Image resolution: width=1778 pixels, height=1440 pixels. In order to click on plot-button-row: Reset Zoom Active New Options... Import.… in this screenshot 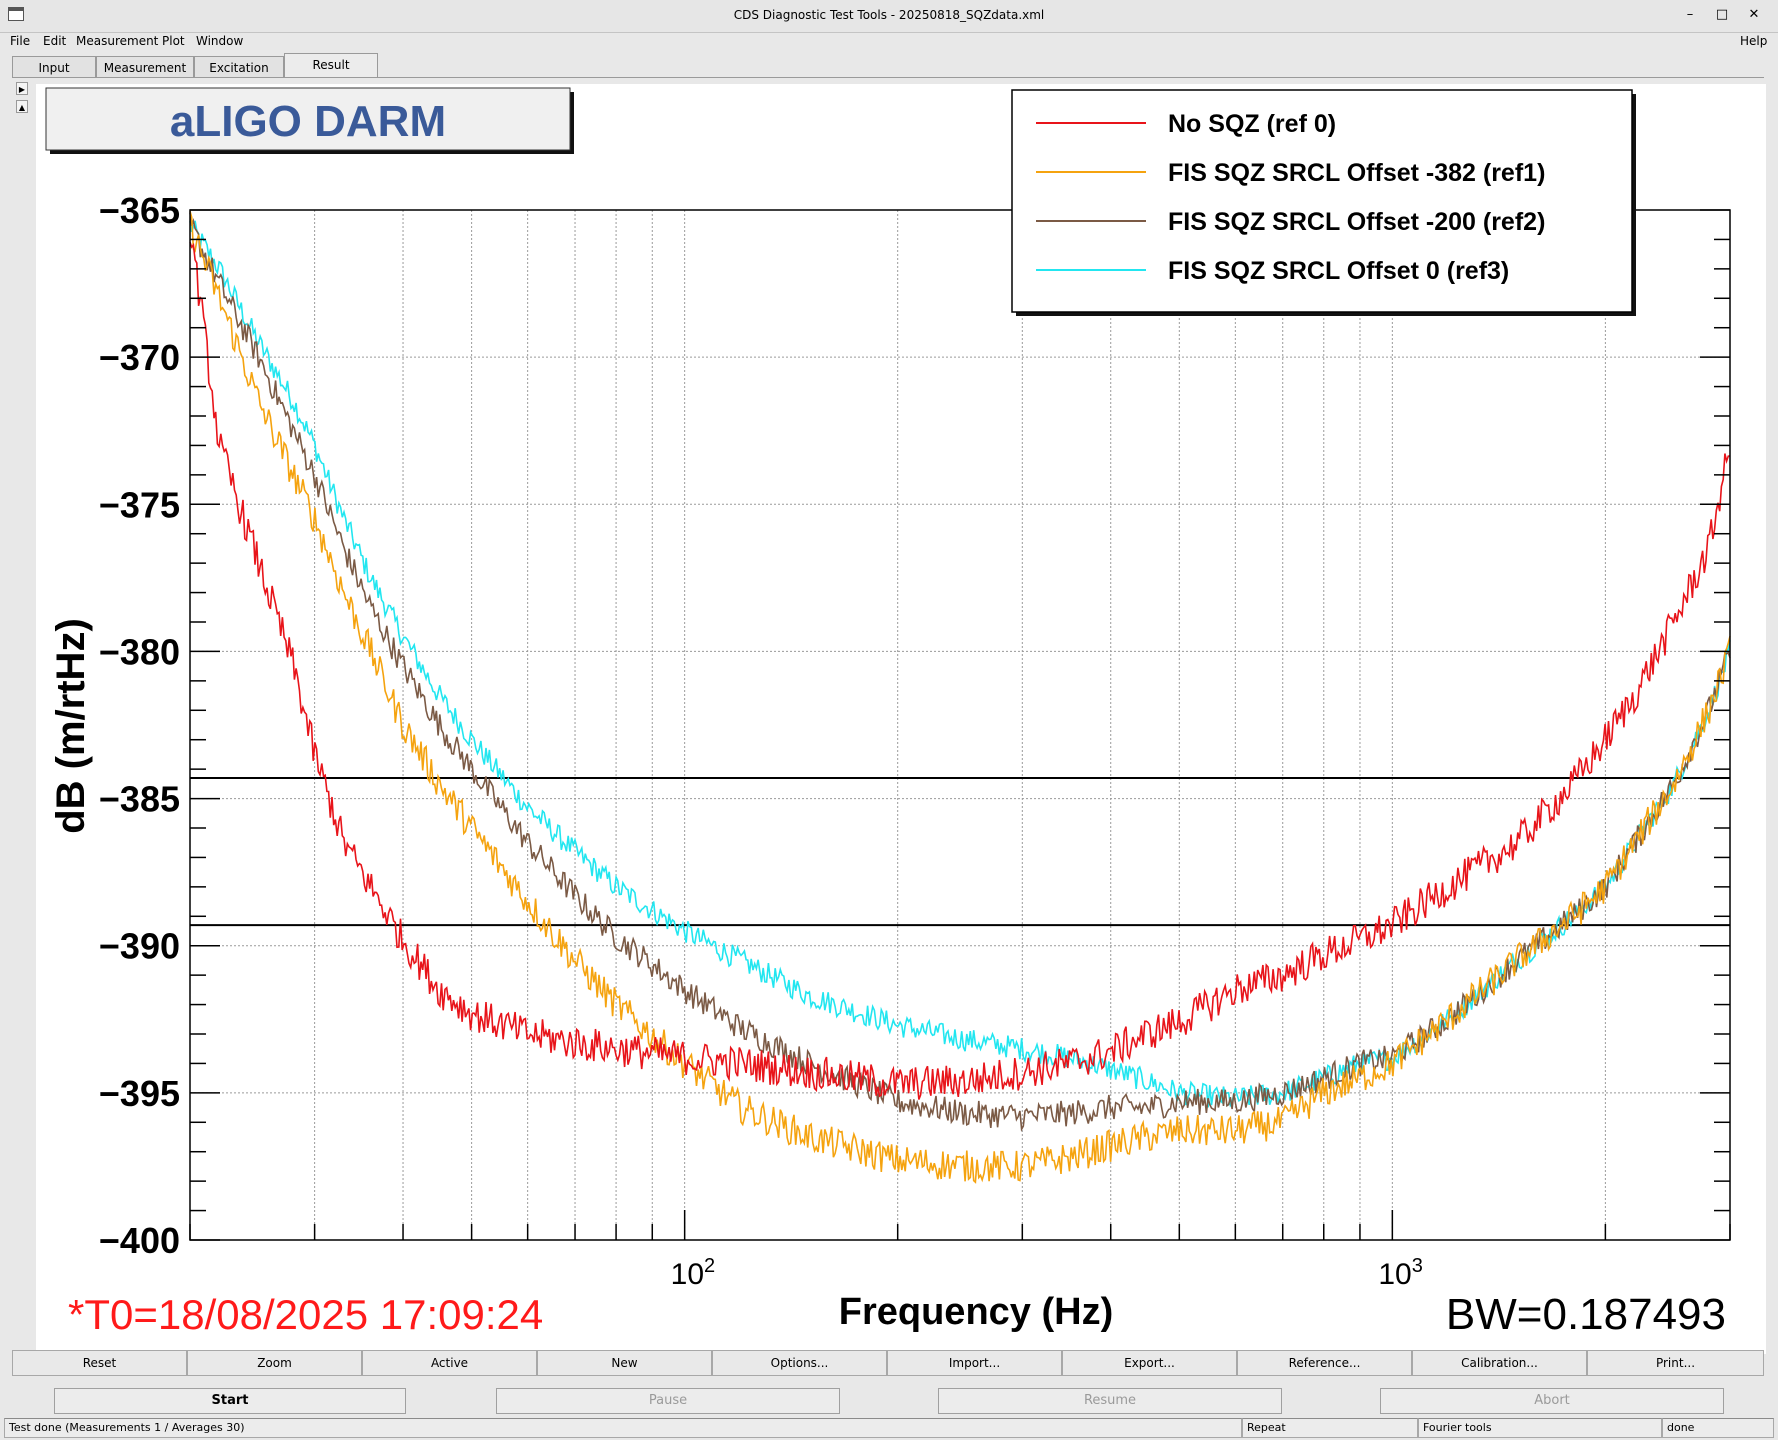, I will do `click(888, 1363)`.